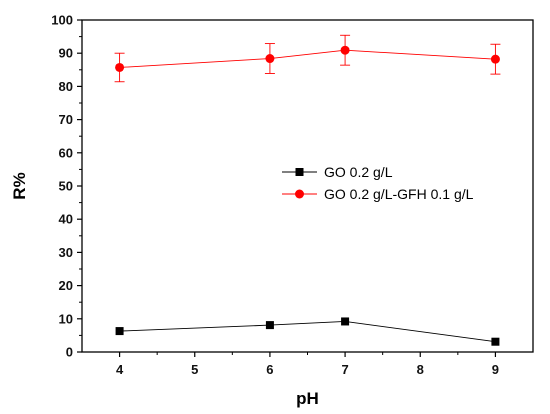  I want to click on y-axis-label: R%, so click(19, 185).